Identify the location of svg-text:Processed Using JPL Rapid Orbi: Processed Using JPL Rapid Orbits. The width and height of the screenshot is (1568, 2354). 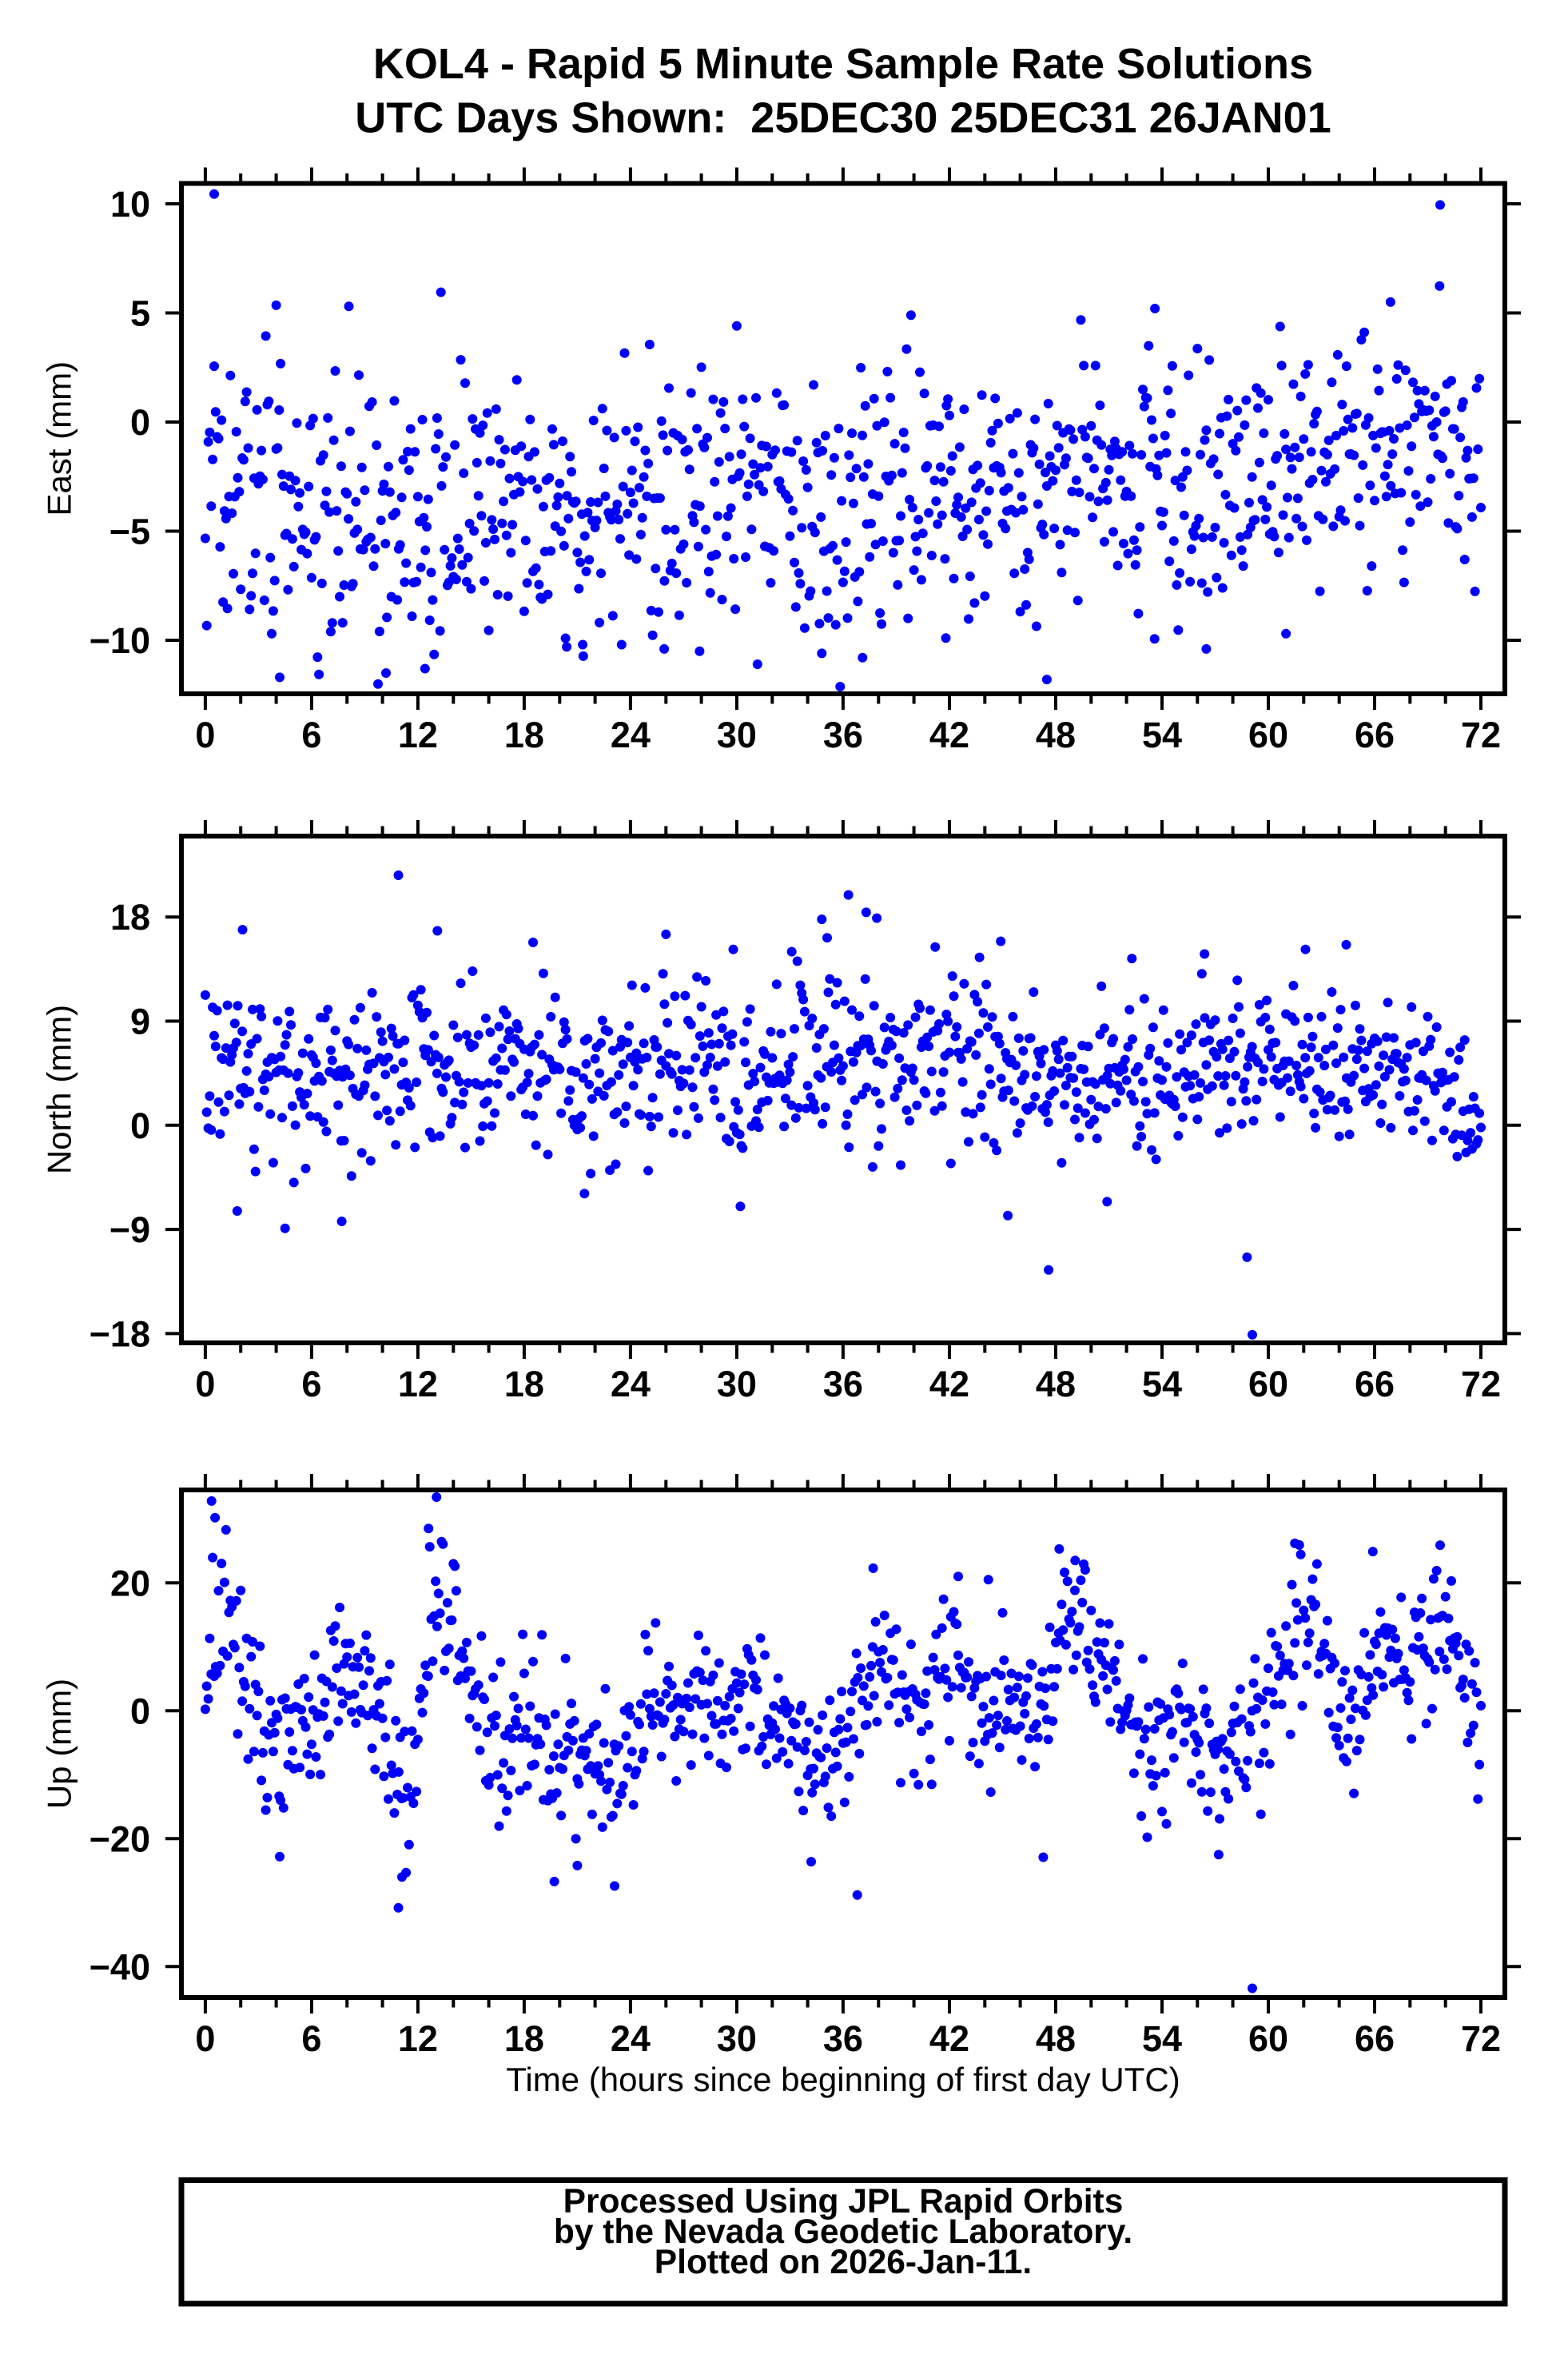
(844, 2202).